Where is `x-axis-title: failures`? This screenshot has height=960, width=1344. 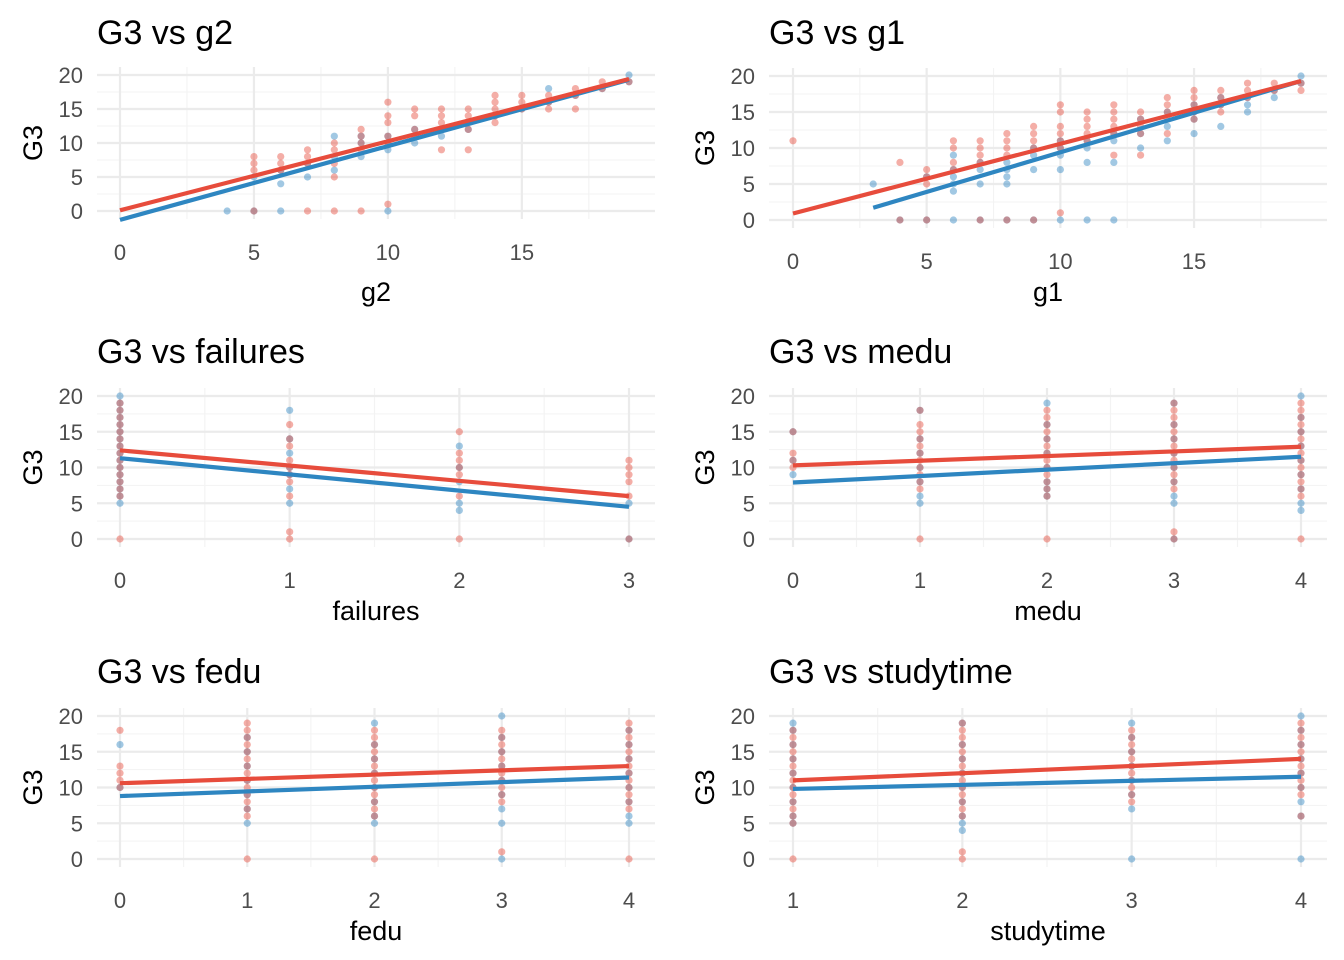
x-axis-title: failures is located at coordinates (375, 611).